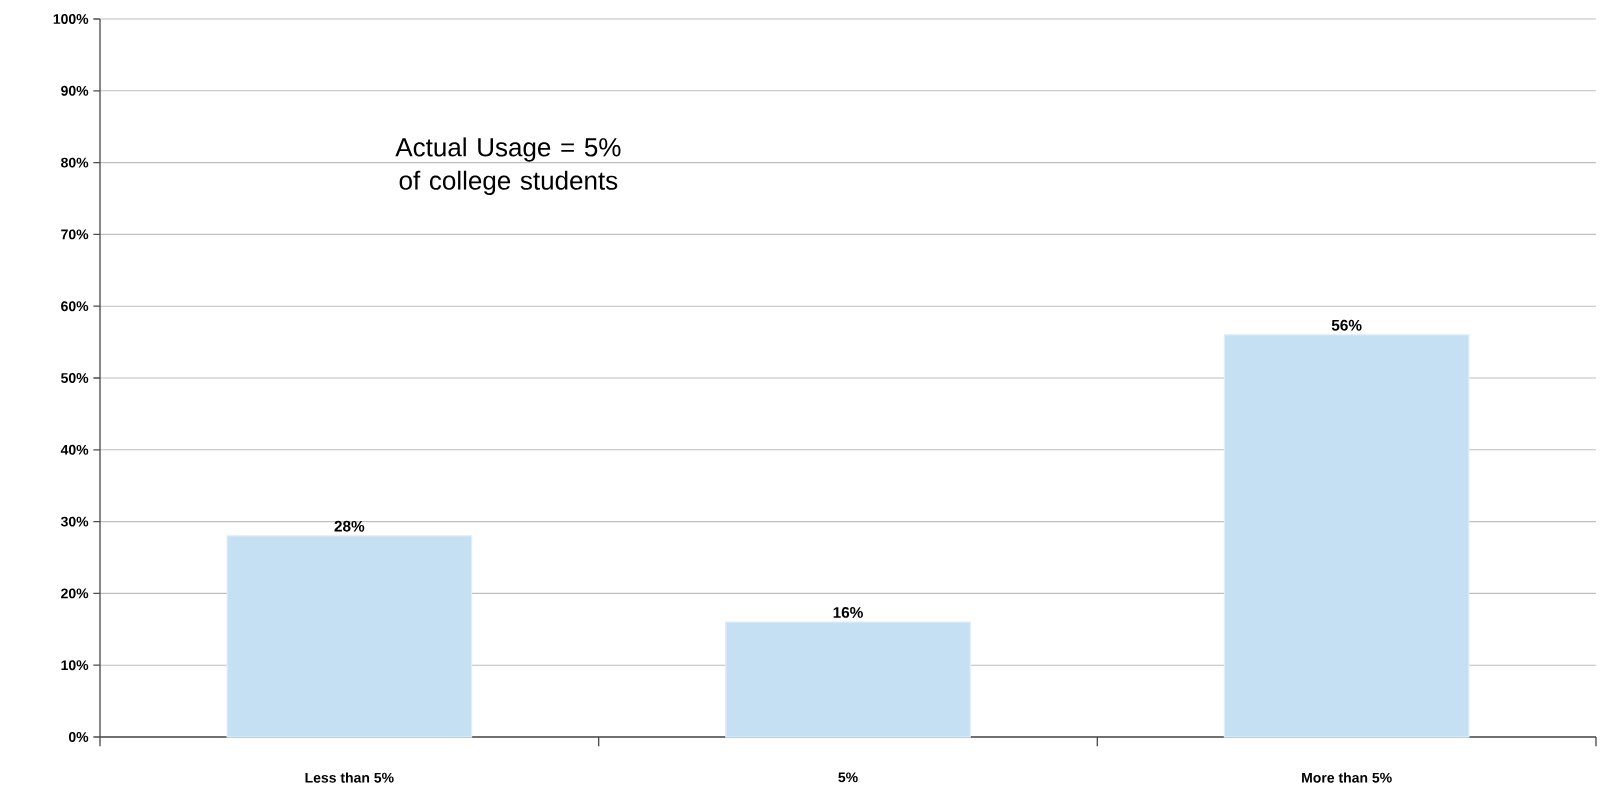 This screenshot has width=1600, height=797. Describe the element at coordinates (1347, 777) in the screenshot. I see `x-tick-label: More than 5%` at that location.